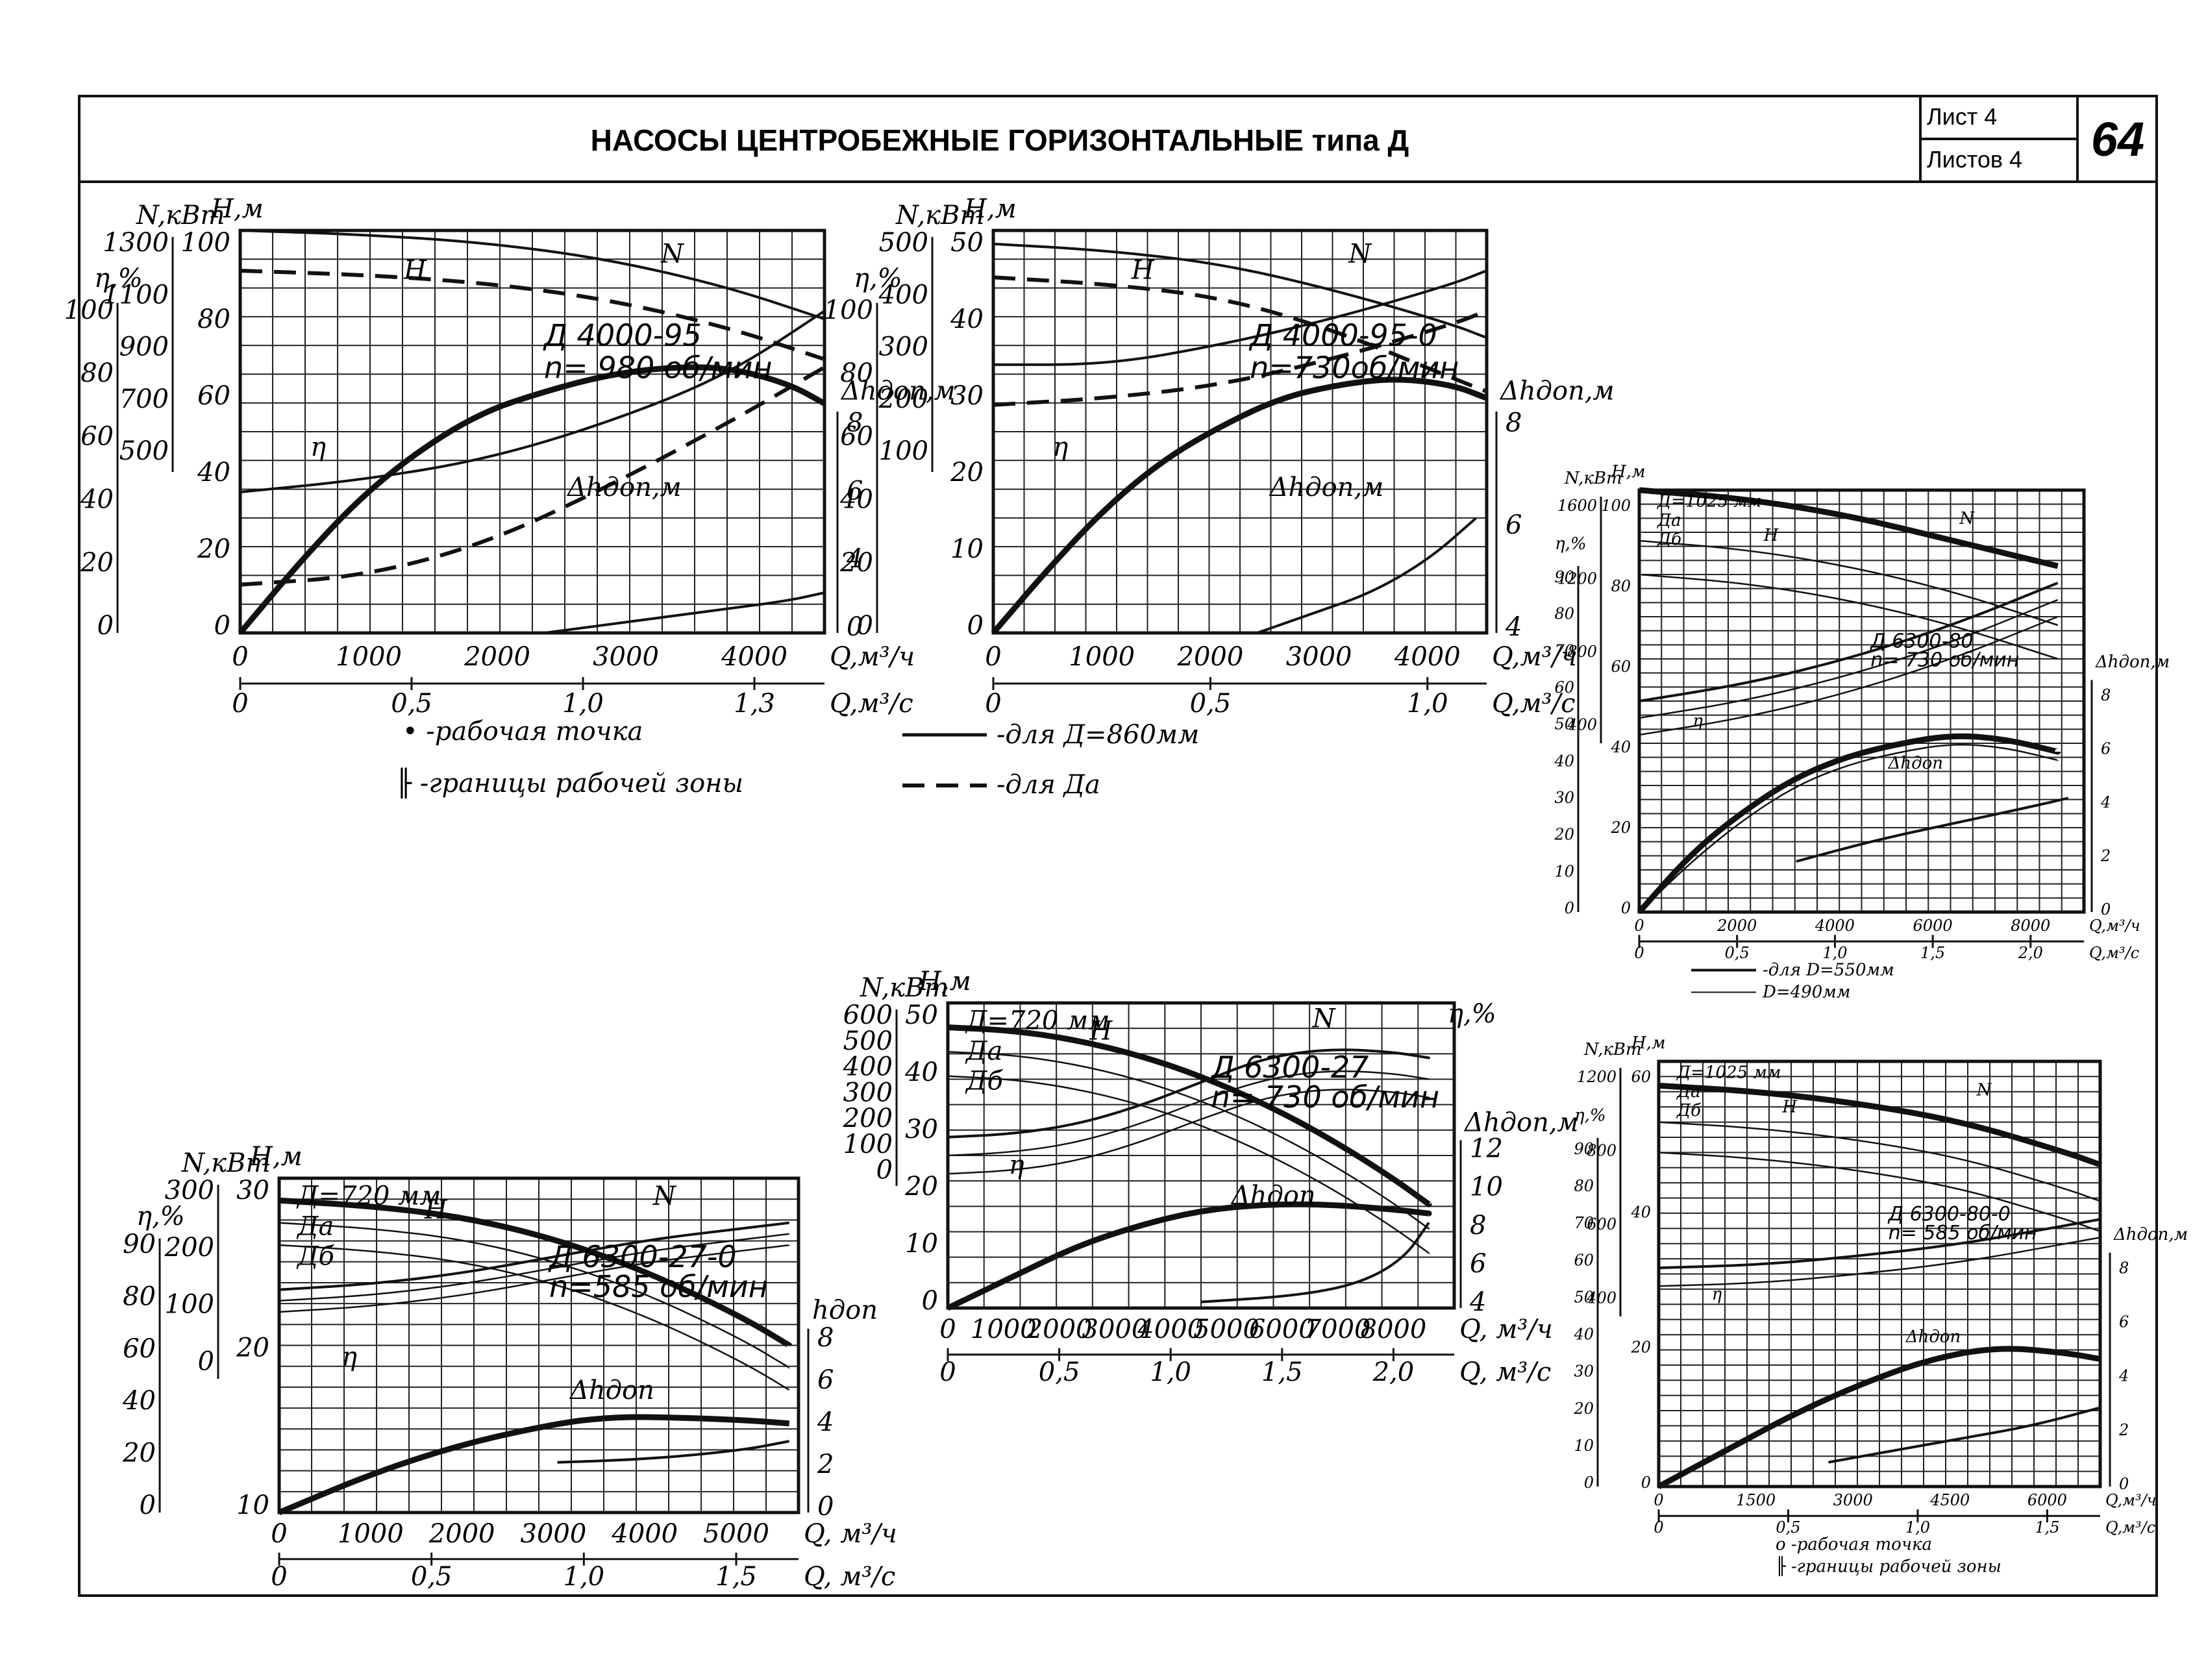 The height and width of the screenshot is (1680, 2206). What do you see at coordinates (825, 1507) in the screenshot?
I see `y-npsh-tick-0: 0` at bounding box center [825, 1507].